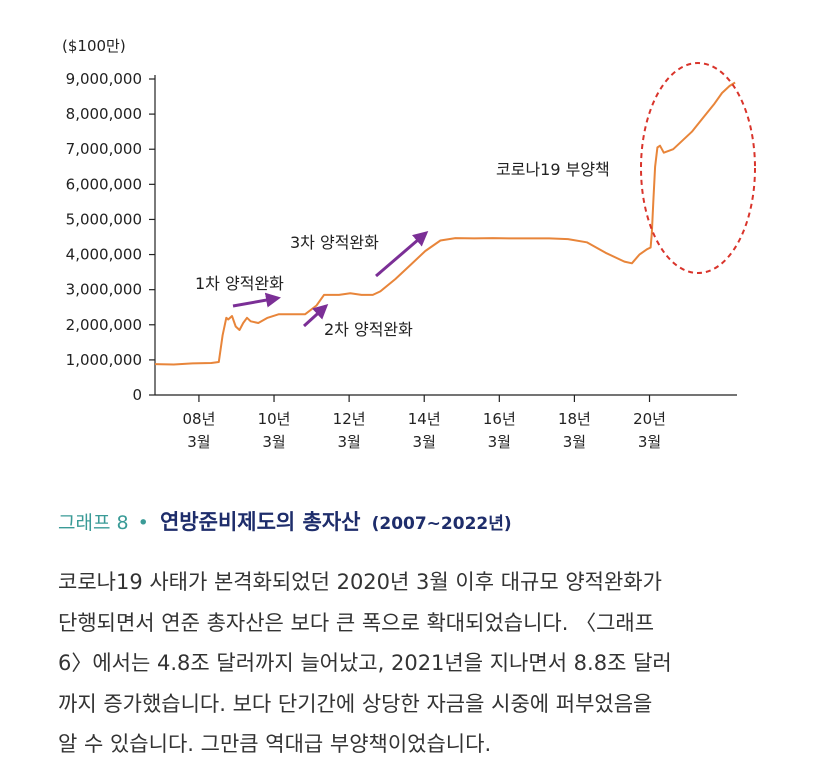 This screenshot has height=782, width=828. What do you see at coordinates (104, 255) in the screenshot?
I see `y-tick-label: 4,000,000` at bounding box center [104, 255].